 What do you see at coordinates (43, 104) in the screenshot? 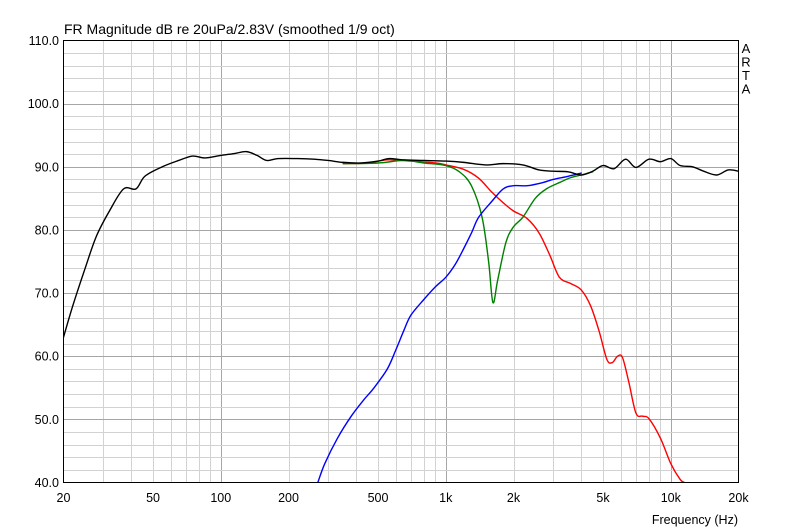
I see `y-tick-label: 100.0` at bounding box center [43, 104].